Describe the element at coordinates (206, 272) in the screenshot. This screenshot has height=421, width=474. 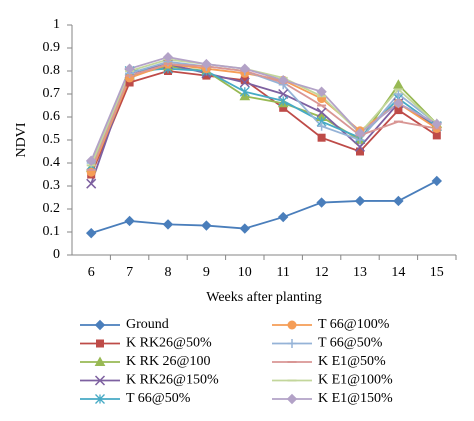
I see `x-tick-label: 9` at that location.